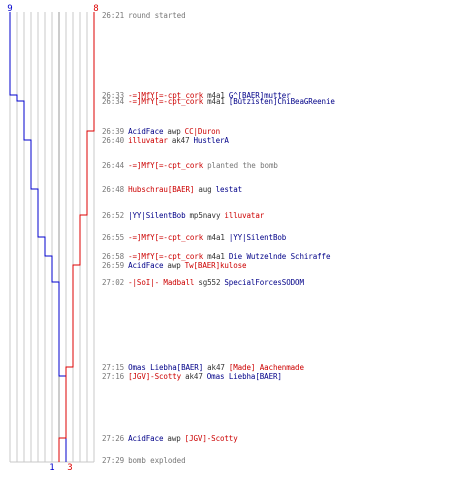 This screenshot has width=450, height=500. I want to click on event-row: 26:52 |YY|SilentBob mp5navy illuvatar, so click(183, 215).